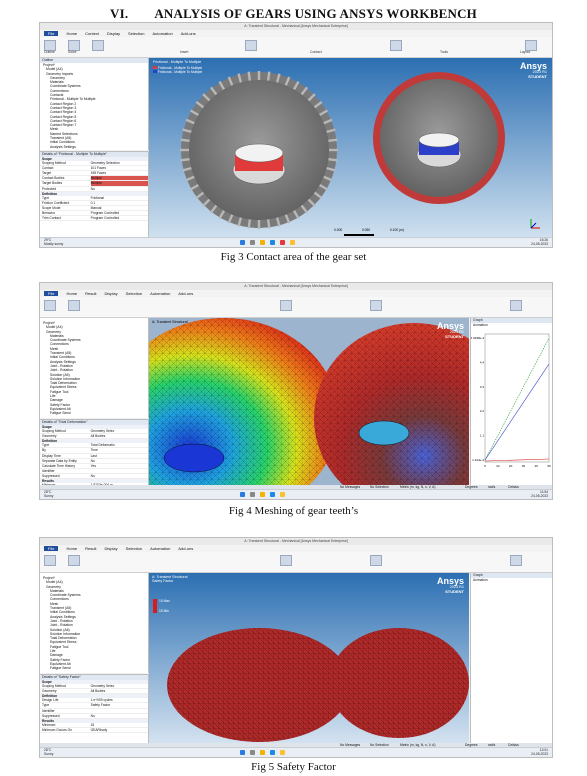 The image size is (587, 776). What do you see at coordinates (94, 692) in the screenshot?
I see `details-row: Geometry All Bodies` at bounding box center [94, 692].